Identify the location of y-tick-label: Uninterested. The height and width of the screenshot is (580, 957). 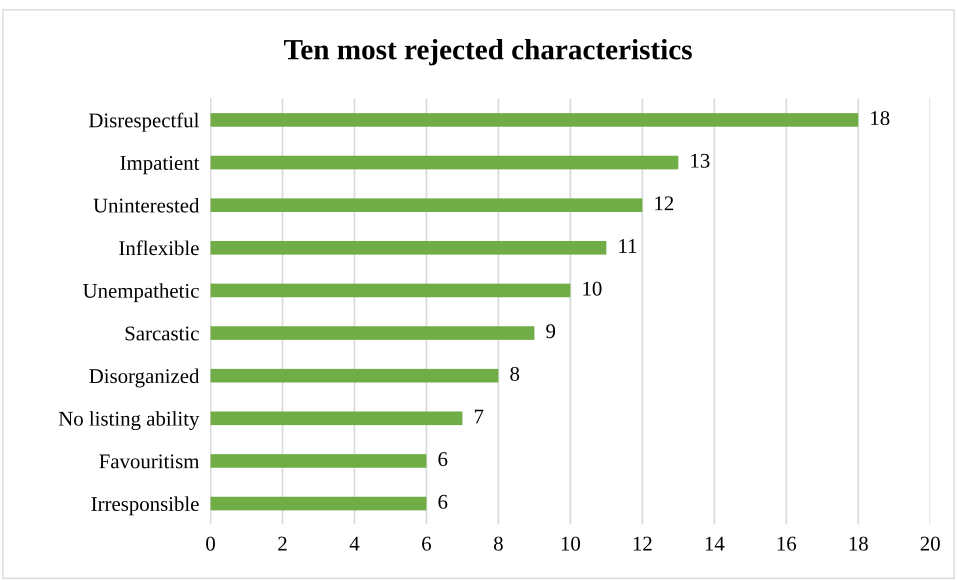
(146, 205).